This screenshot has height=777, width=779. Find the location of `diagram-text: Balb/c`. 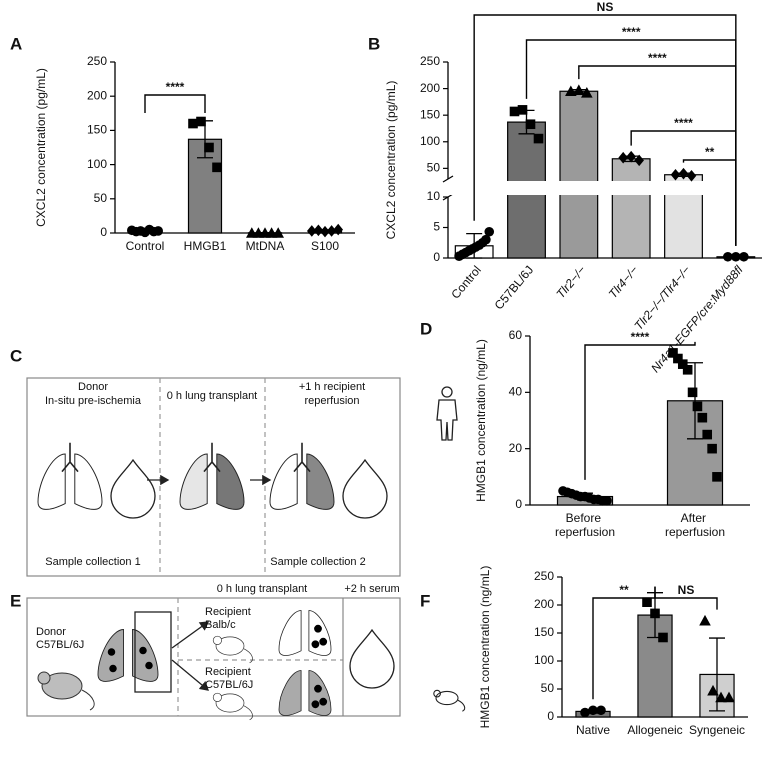

diagram-text: Balb/c is located at coordinates (220, 625).